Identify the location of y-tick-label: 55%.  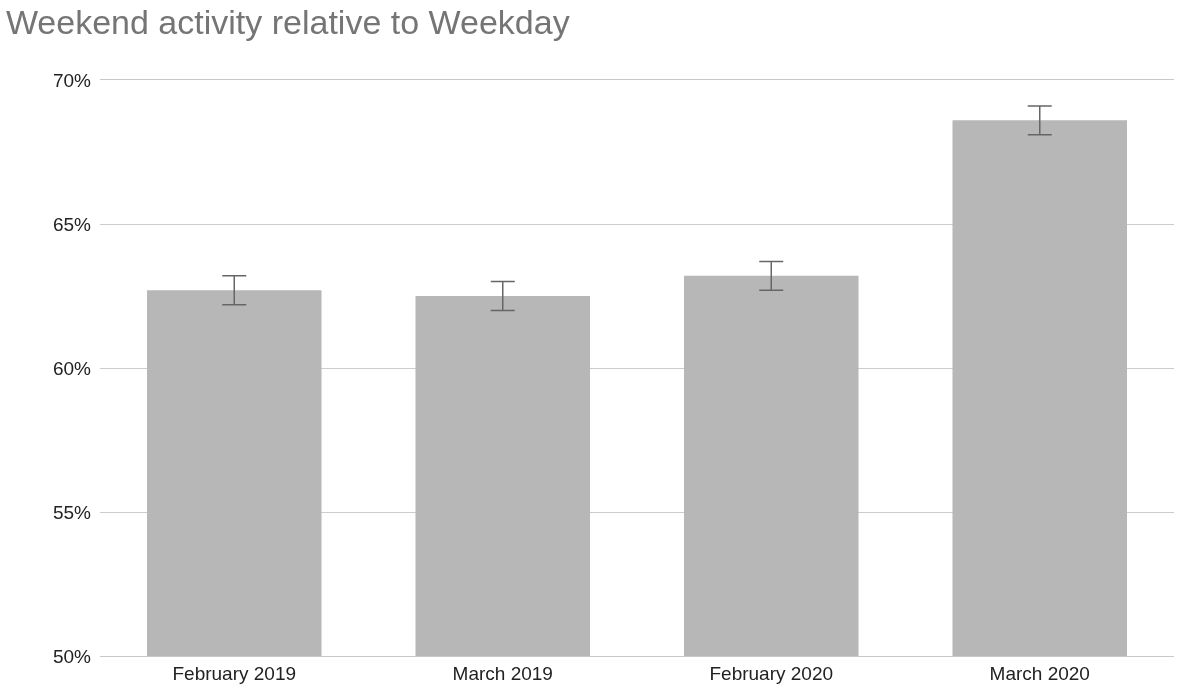
(72, 512).